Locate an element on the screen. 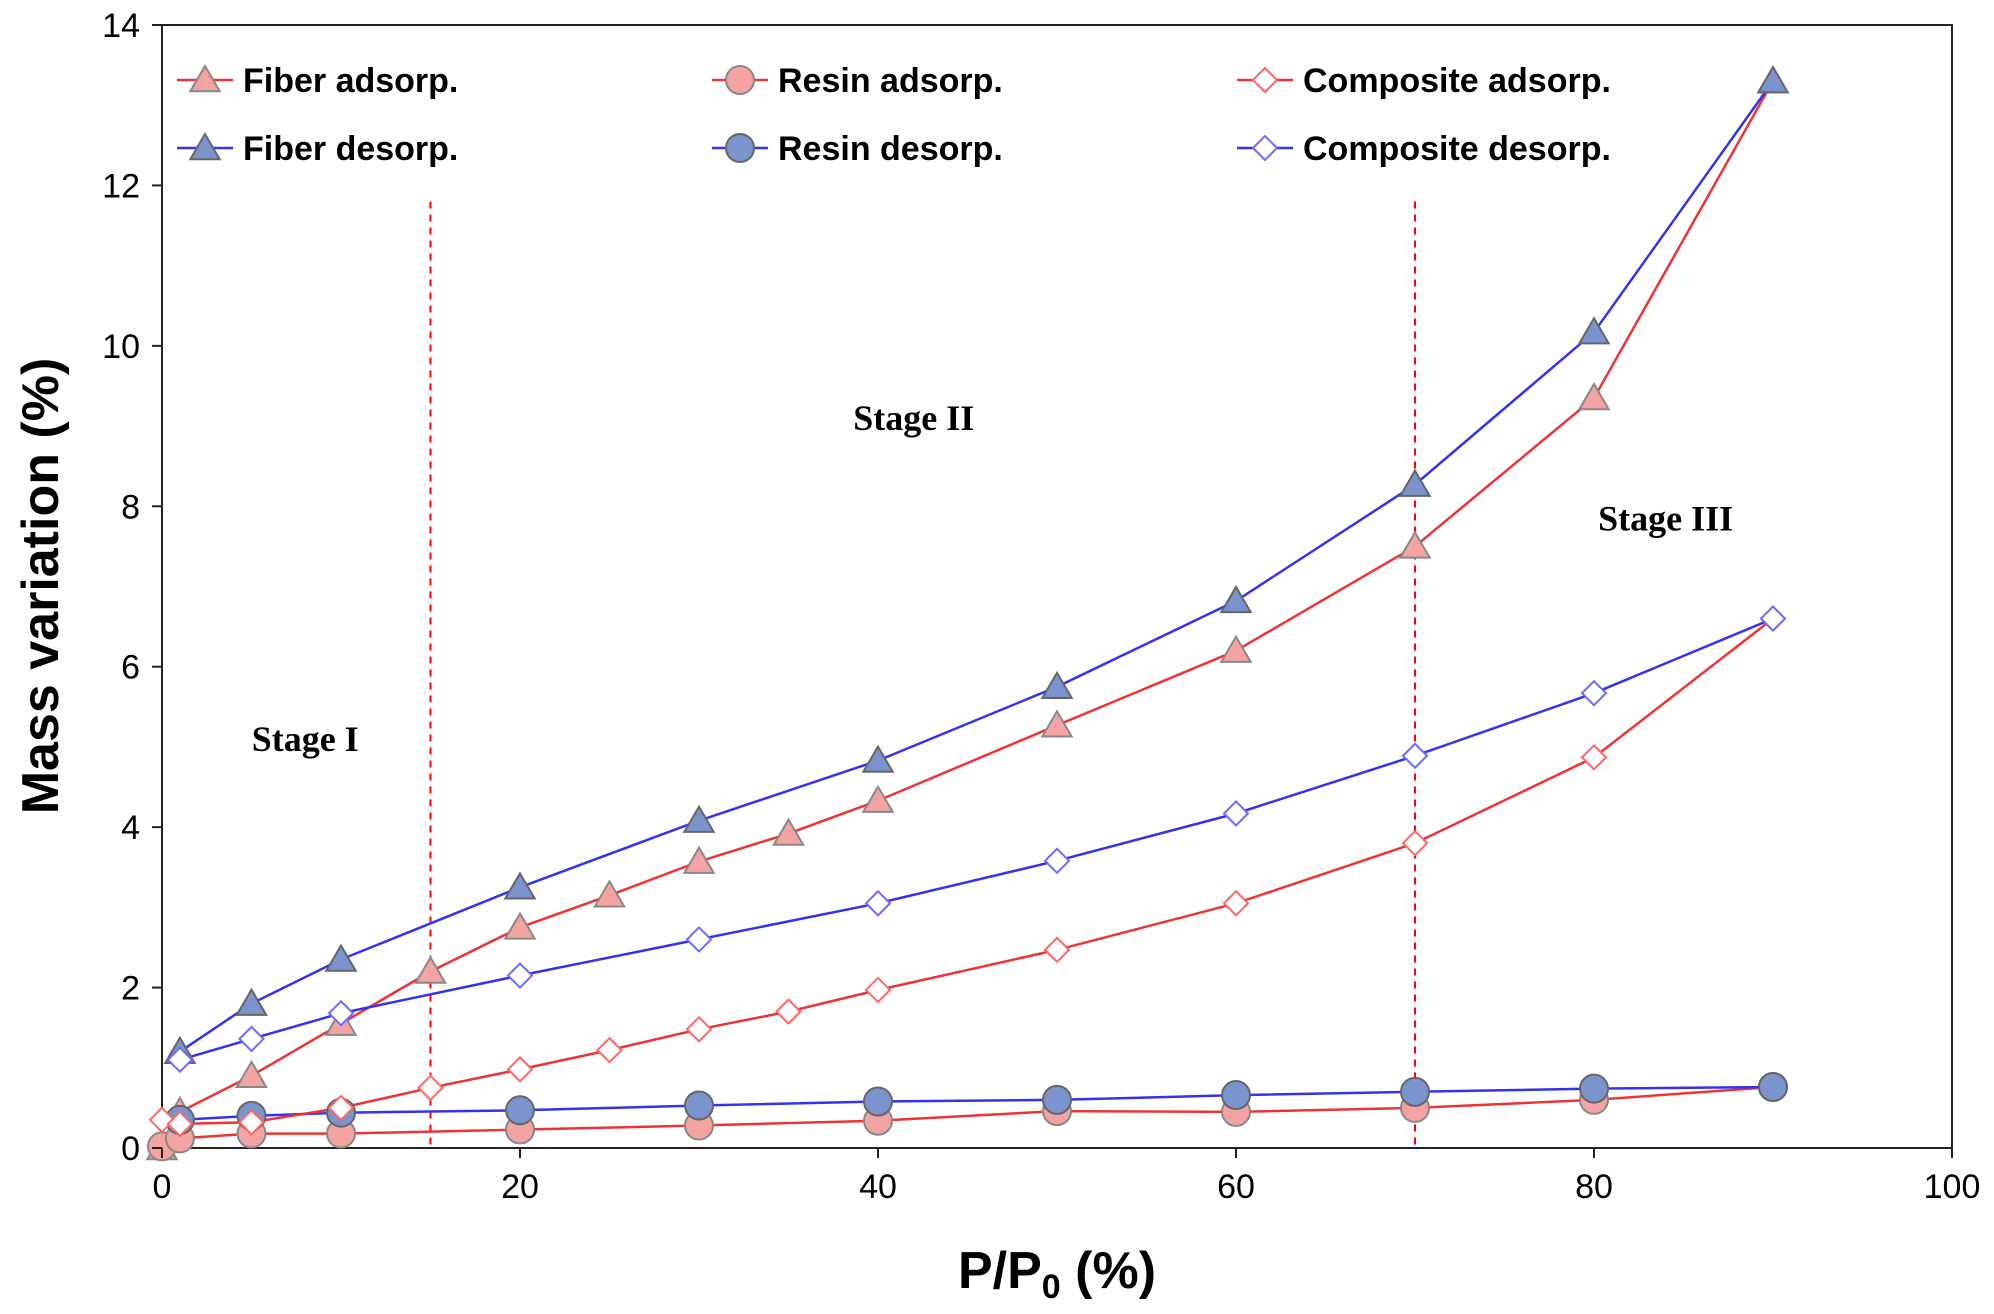  x-tick-label: 0 is located at coordinates (162, 1187).